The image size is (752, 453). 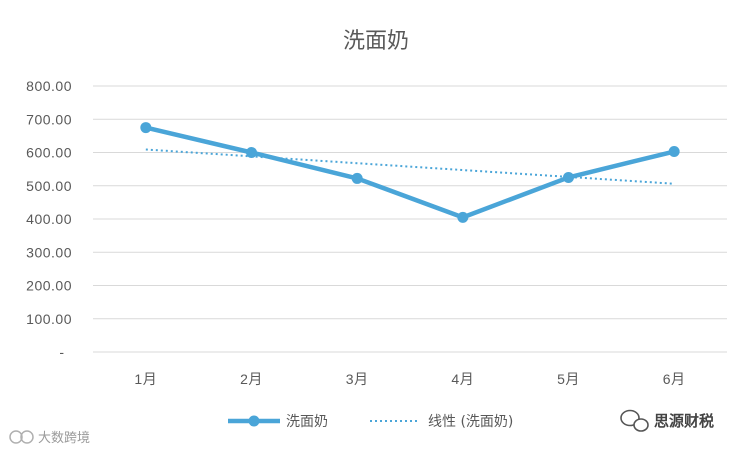 What do you see at coordinates (49, 252) in the screenshot?
I see `y-tick-label: 300.00` at bounding box center [49, 252].